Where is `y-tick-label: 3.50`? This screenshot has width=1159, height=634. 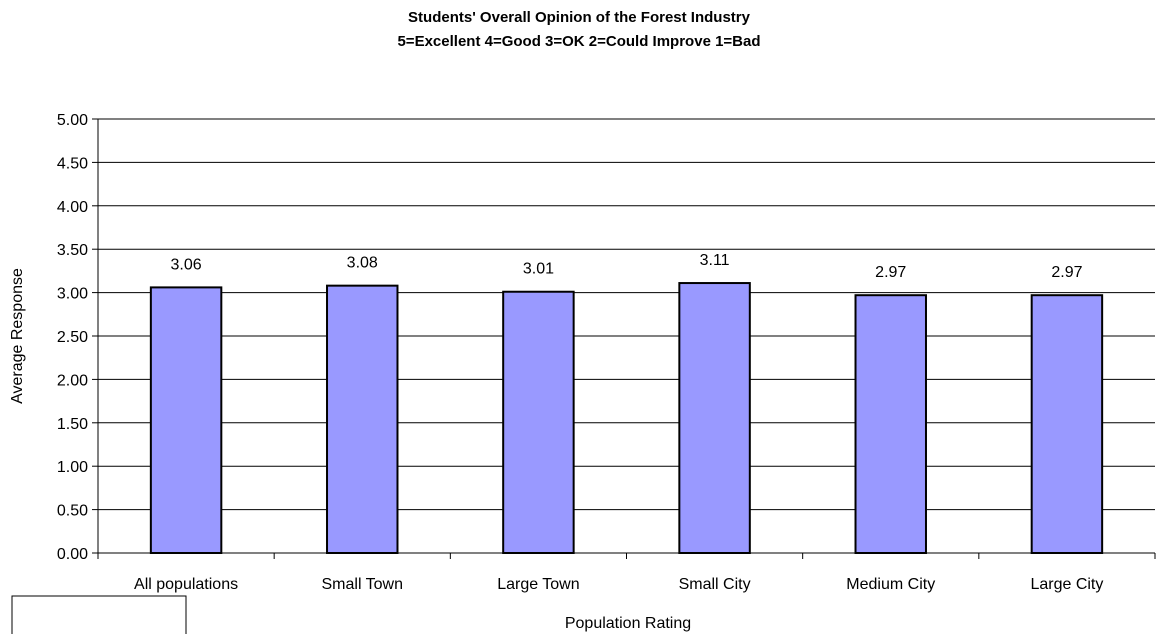 y-tick-label: 3.50 is located at coordinates (72, 250).